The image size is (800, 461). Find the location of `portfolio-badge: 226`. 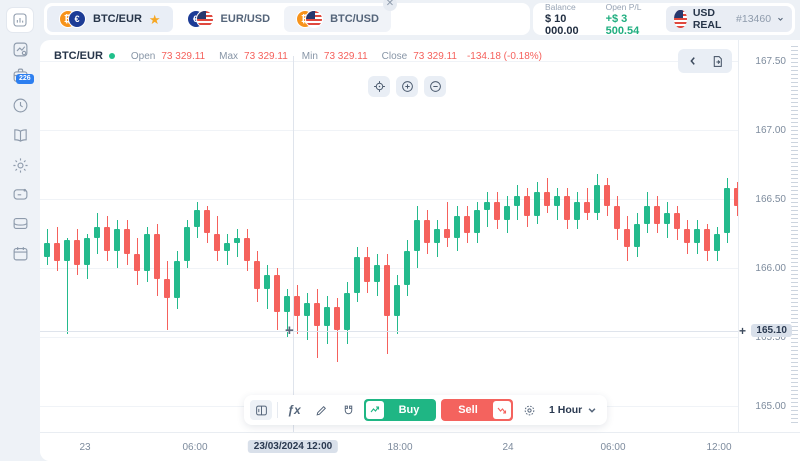

portfolio-badge: 226 is located at coordinates (25, 79).